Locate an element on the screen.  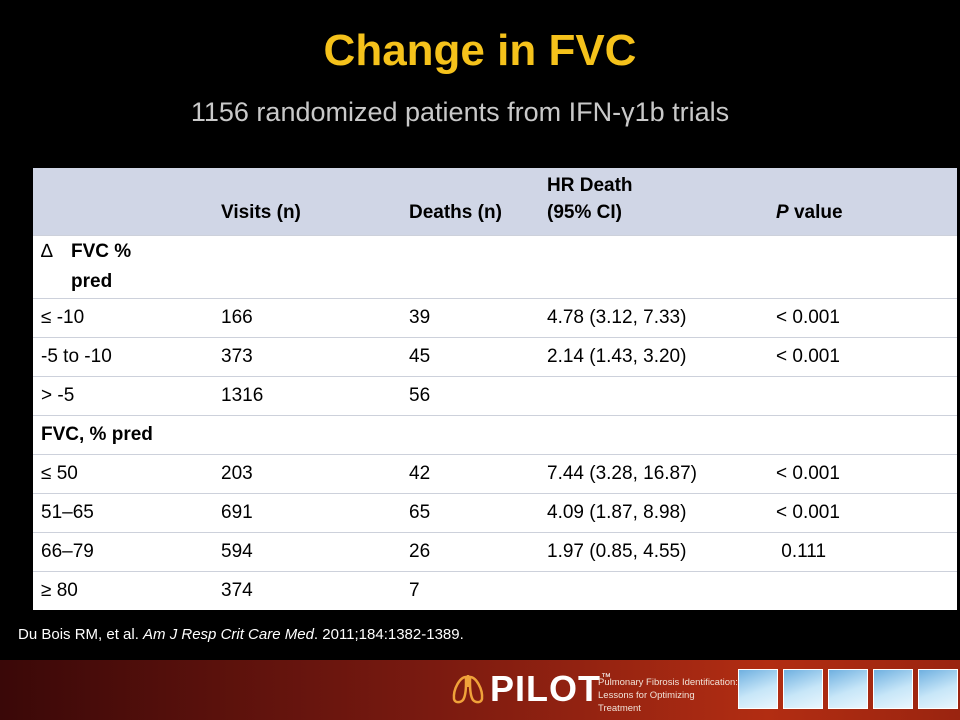
delta-fvc-line1: FVC % is located at coordinates (101, 251).